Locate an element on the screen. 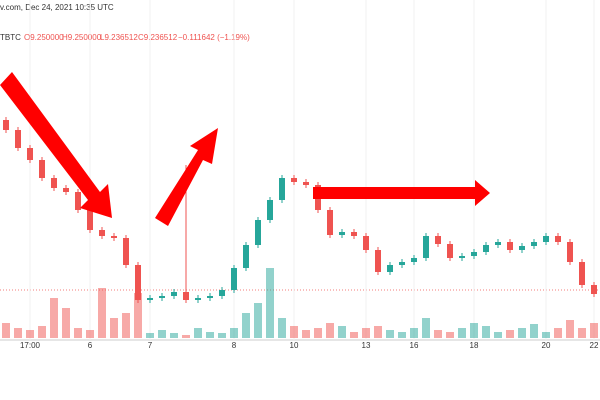 Image resolution: width=600 pixels, height=400 pixels. arrow-down is located at coordinates (56, 145).